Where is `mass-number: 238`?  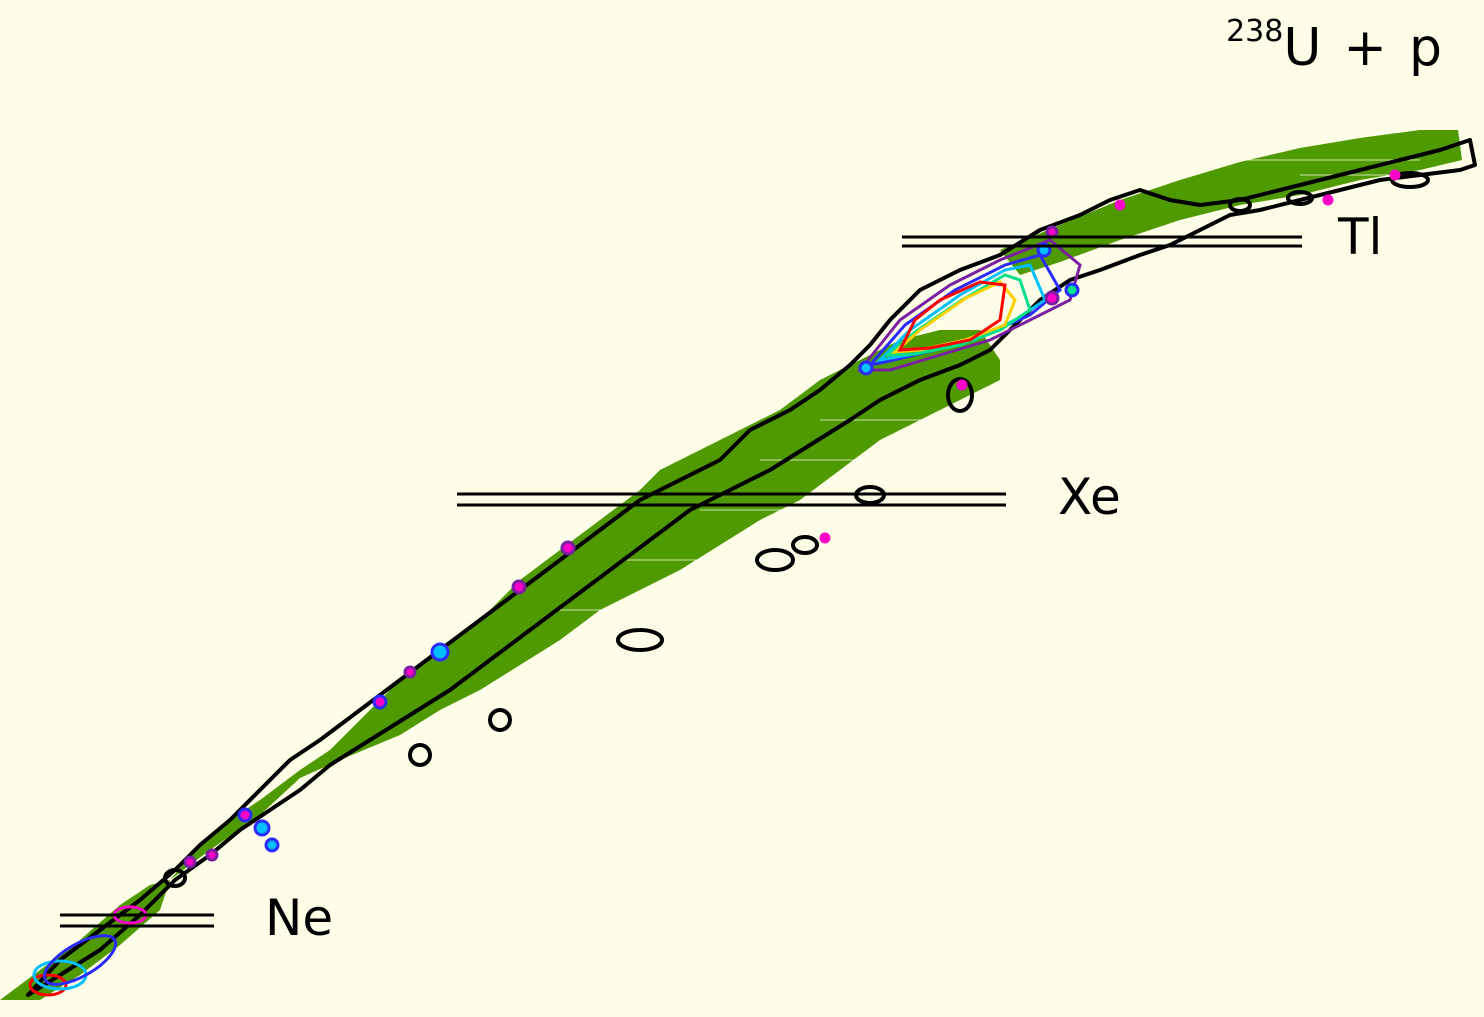 mass-number: 238 is located at coordinates (1255, 31).